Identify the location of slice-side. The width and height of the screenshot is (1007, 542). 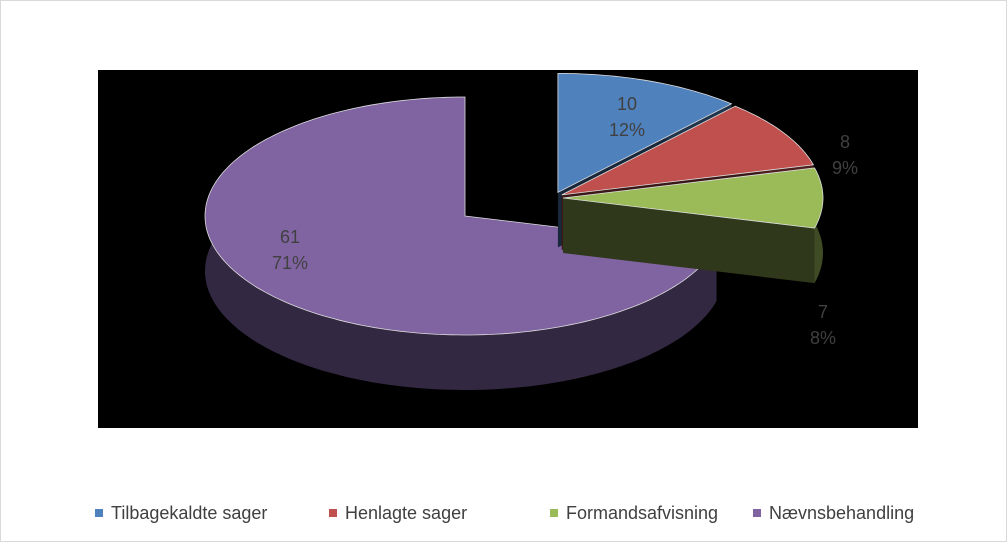
(689, 241).